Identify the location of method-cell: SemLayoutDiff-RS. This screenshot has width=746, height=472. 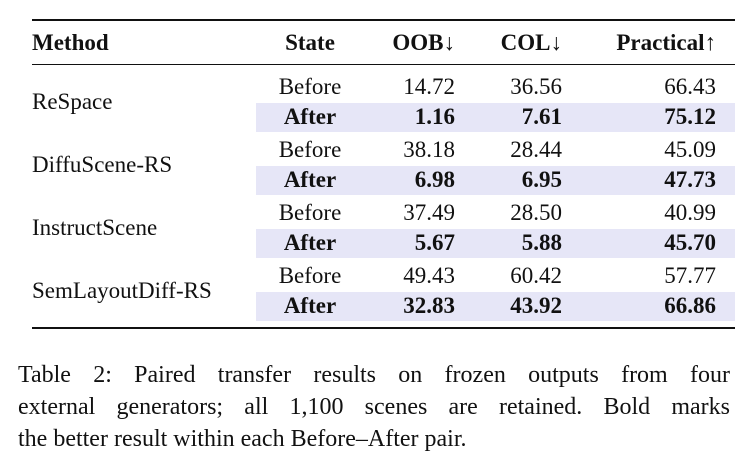
(122, 290).